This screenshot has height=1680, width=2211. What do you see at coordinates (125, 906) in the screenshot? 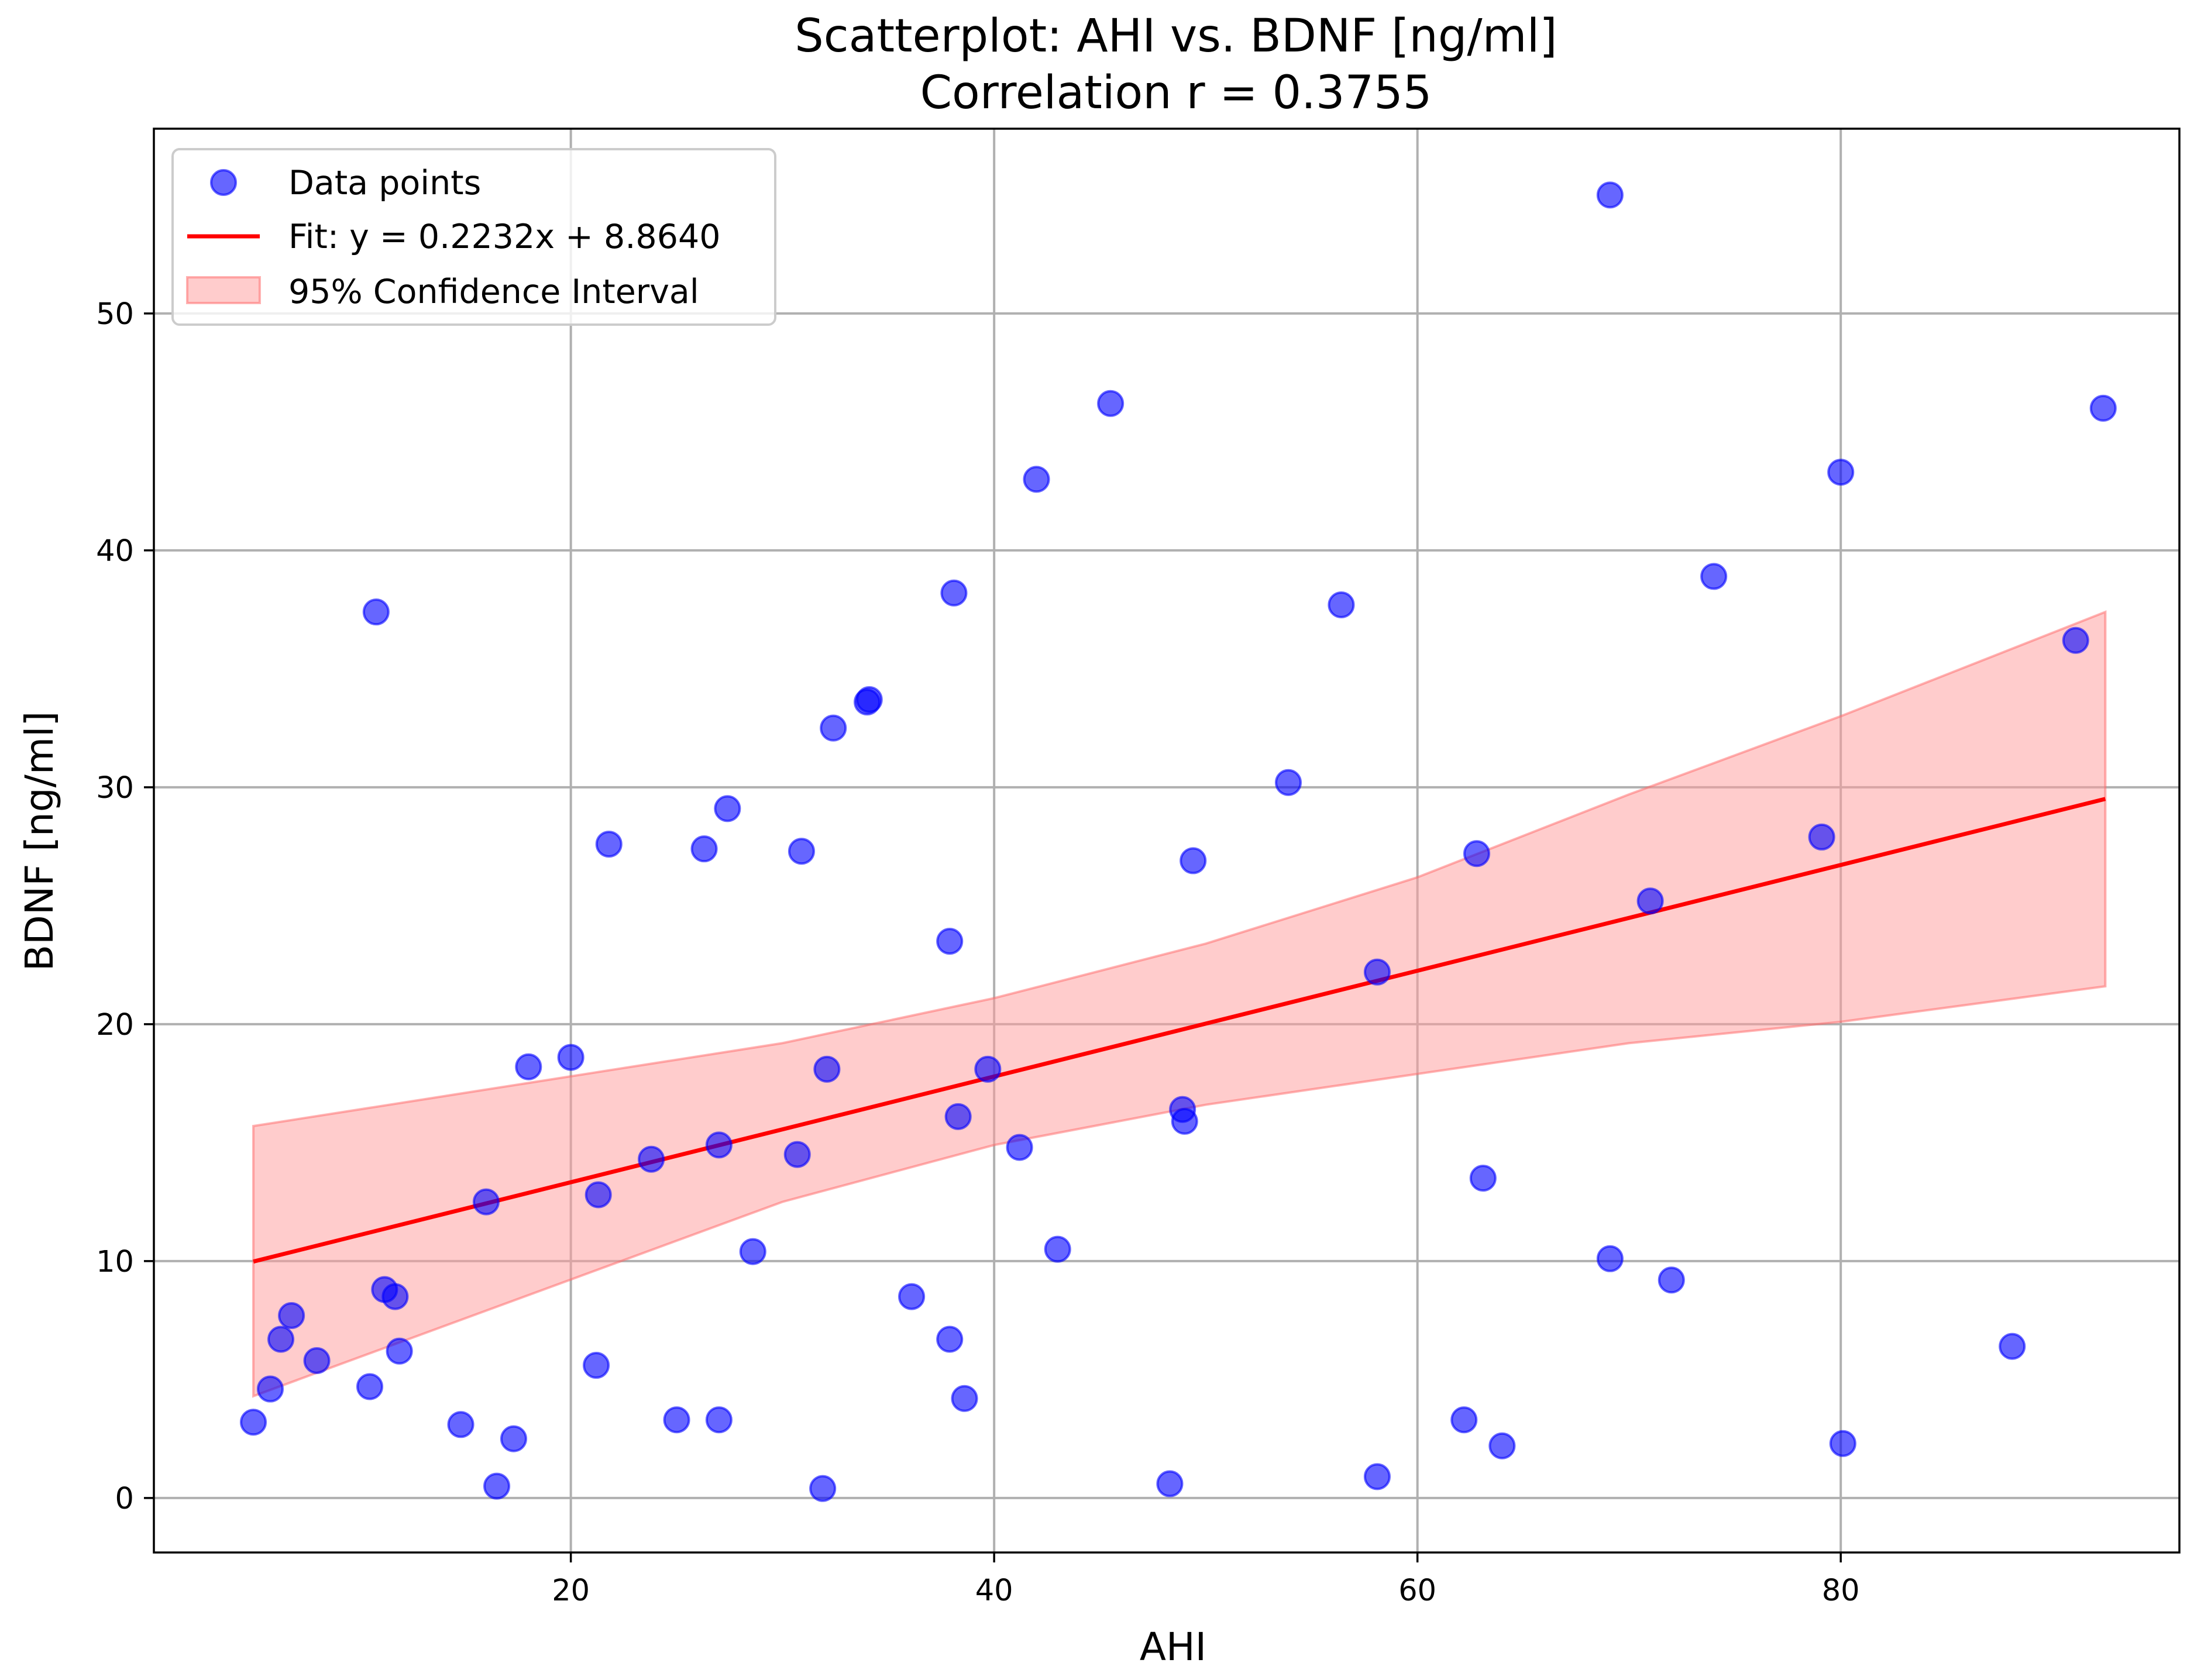
I see `y-axis-ticks: 0 10 20 30 40 50` at bounding box center [125, 906].